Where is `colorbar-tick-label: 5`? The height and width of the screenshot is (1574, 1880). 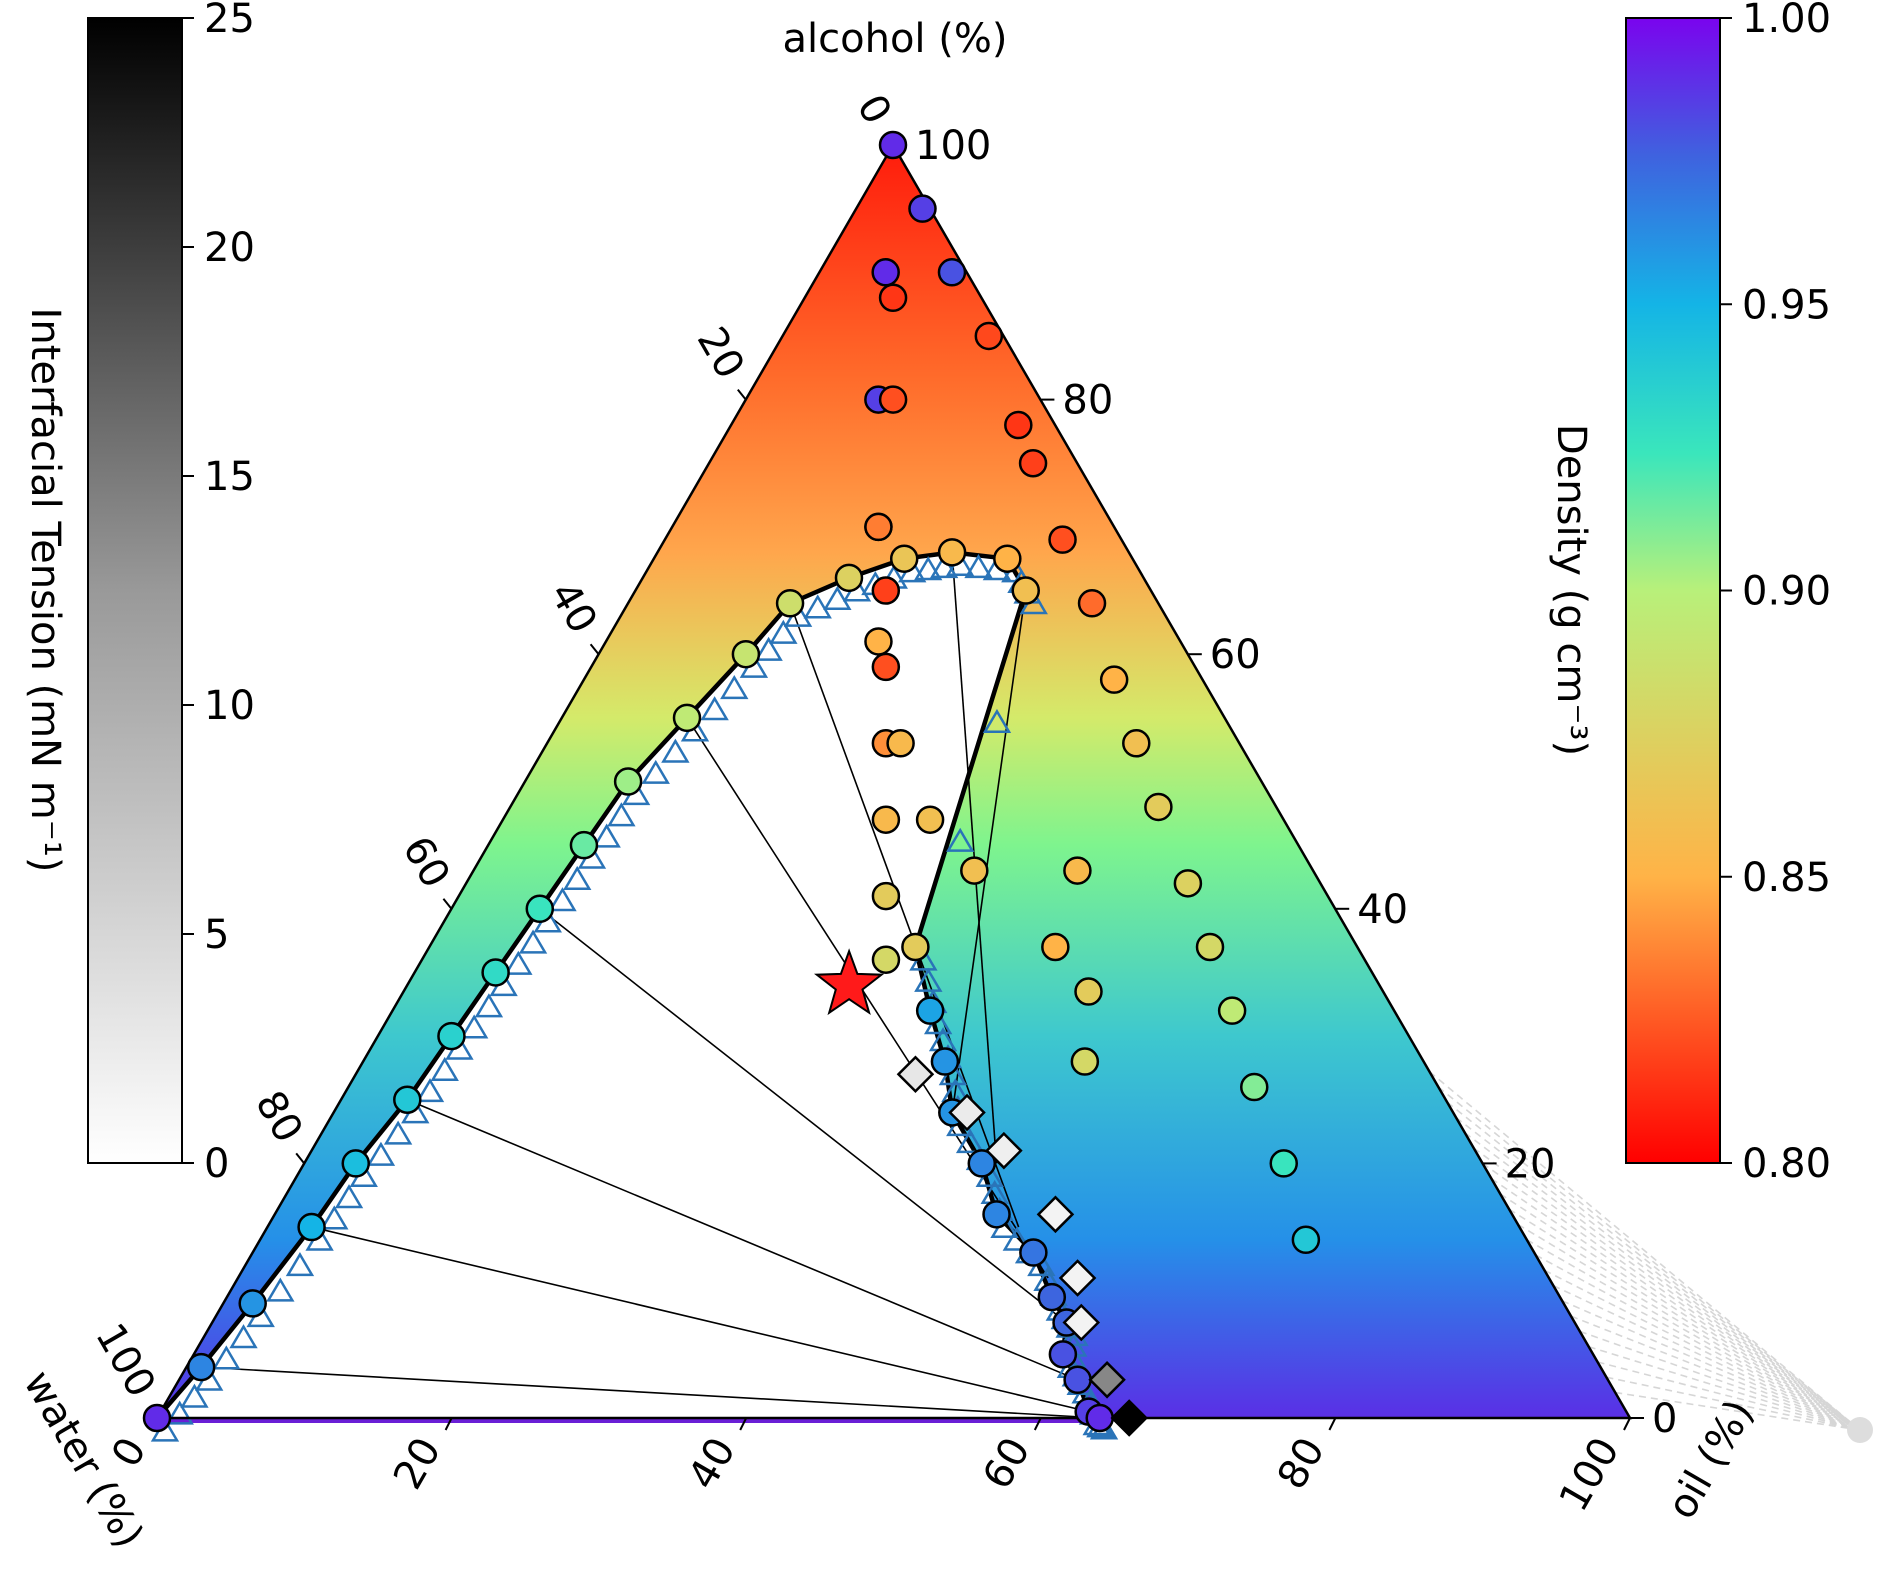 colorbar-tick-label: 5 is located at coordinates (216, 935).